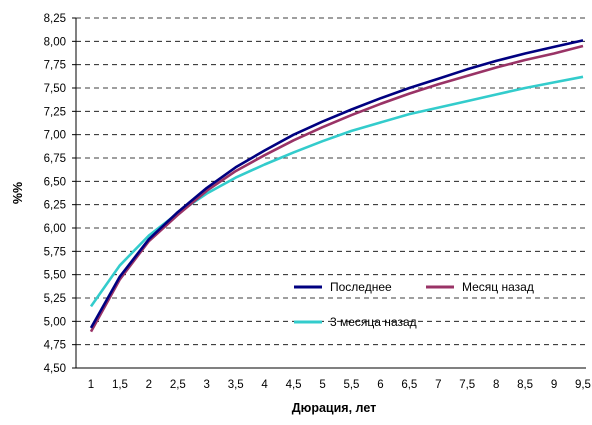 The height and width of the screenshot is (425, 592). I want to click on x-tick-label: 3, so click(207, 385).